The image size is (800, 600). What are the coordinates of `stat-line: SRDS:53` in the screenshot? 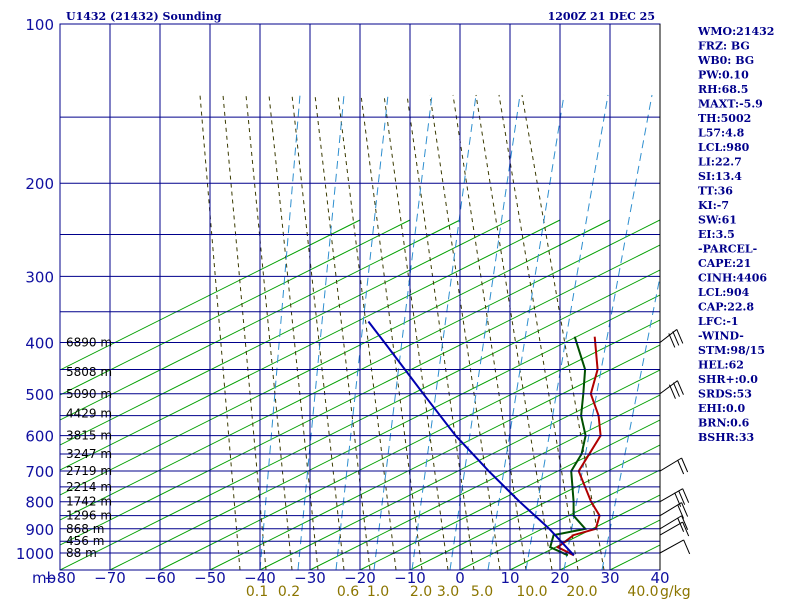 It's located at (725, 394).